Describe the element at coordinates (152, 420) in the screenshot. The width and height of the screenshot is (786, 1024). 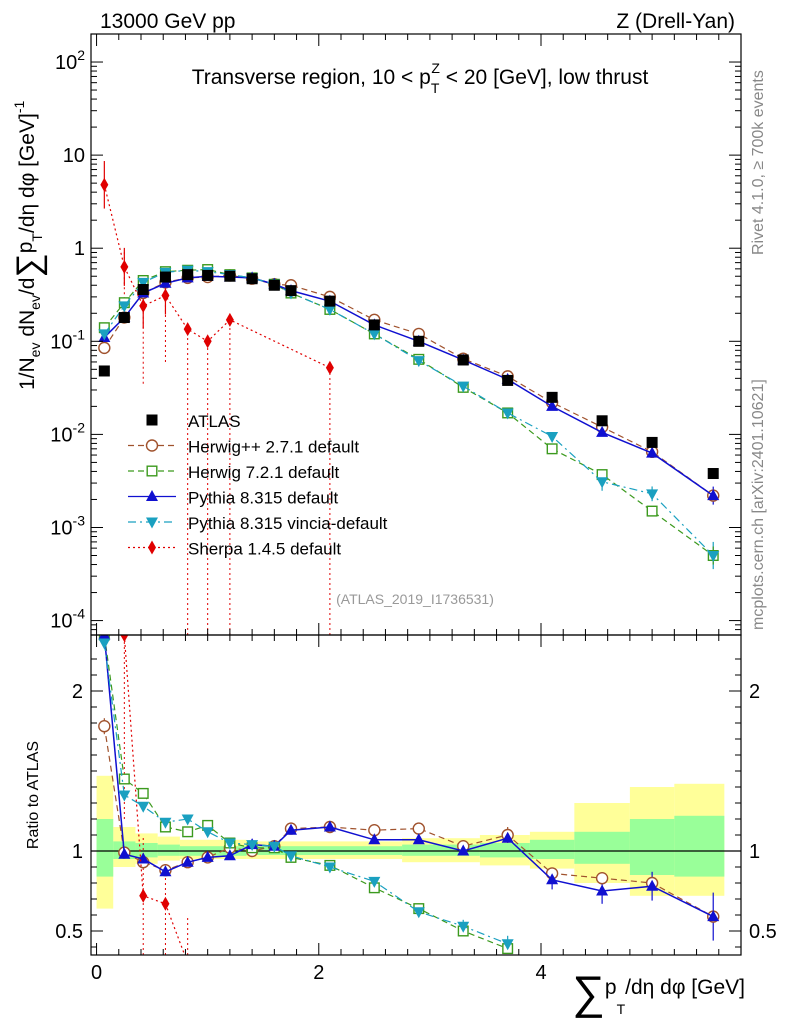
I see `legend-marker-atlas` at that location.